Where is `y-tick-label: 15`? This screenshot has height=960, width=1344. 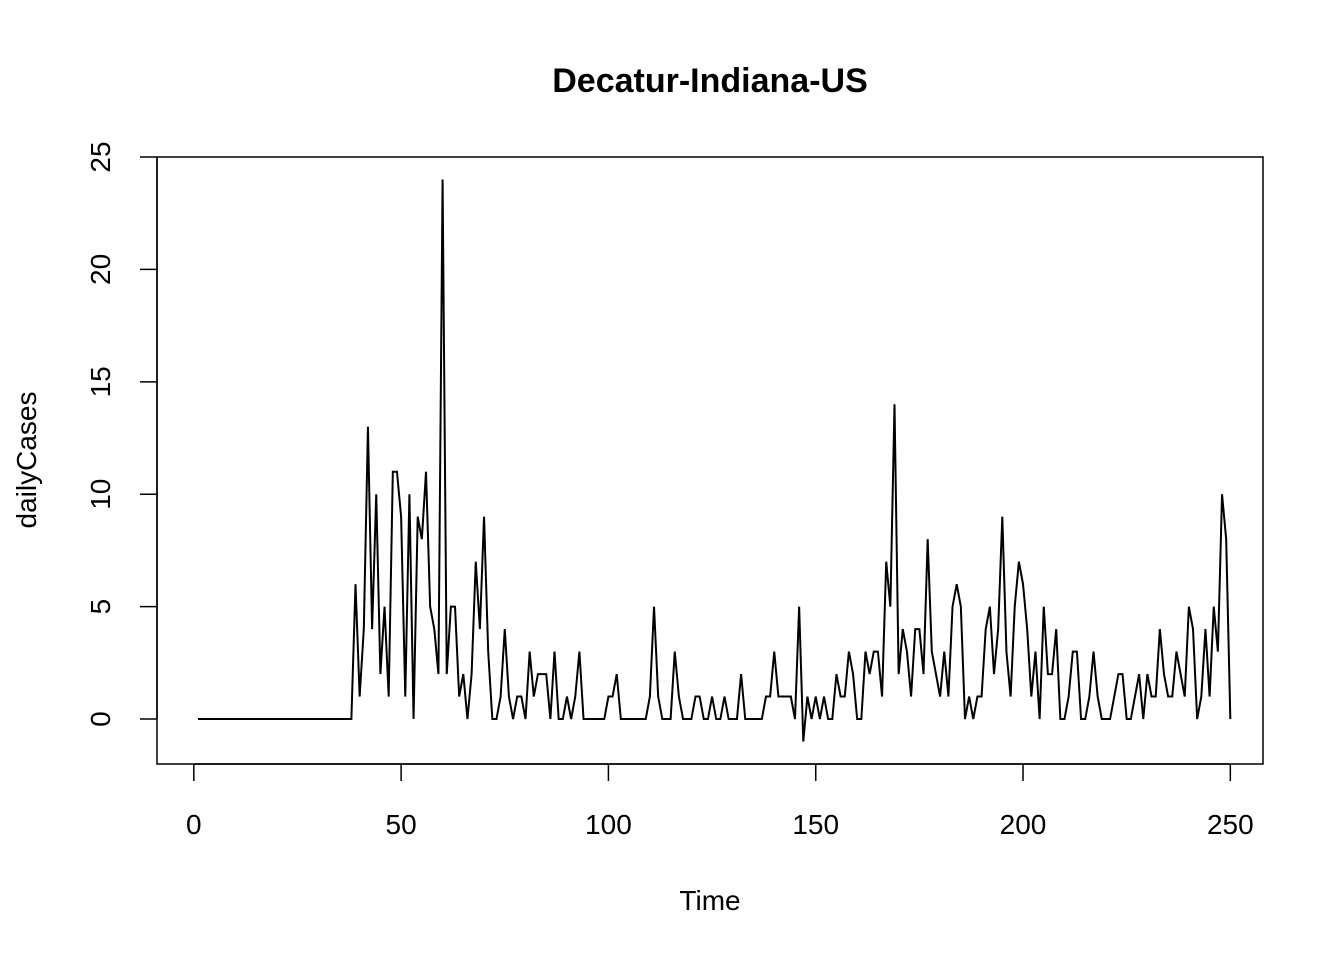 y-tick-label: 15 is located at coordinates (100, 381).